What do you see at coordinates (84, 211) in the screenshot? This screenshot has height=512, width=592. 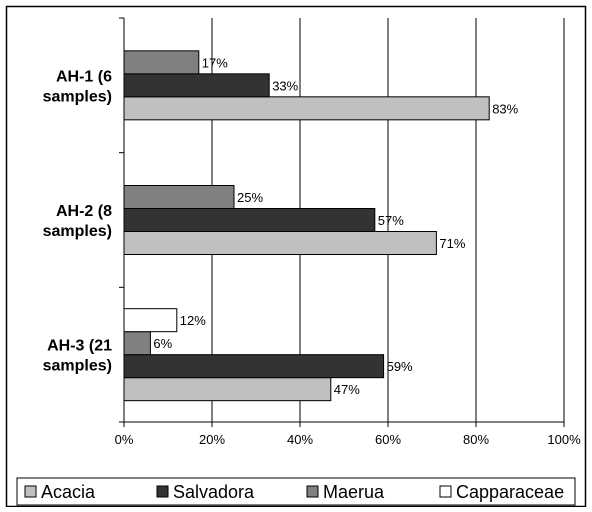 I see `category-label: AH-2 (8` at bounding box center [84, 211].